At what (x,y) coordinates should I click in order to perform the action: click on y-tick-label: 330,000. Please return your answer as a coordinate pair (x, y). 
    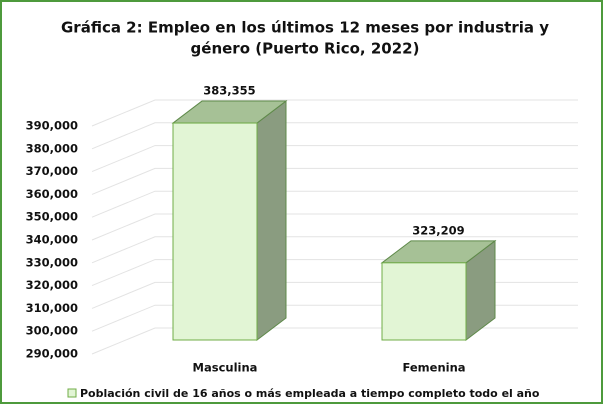
    Looking at the image, I should click on (52, 262).